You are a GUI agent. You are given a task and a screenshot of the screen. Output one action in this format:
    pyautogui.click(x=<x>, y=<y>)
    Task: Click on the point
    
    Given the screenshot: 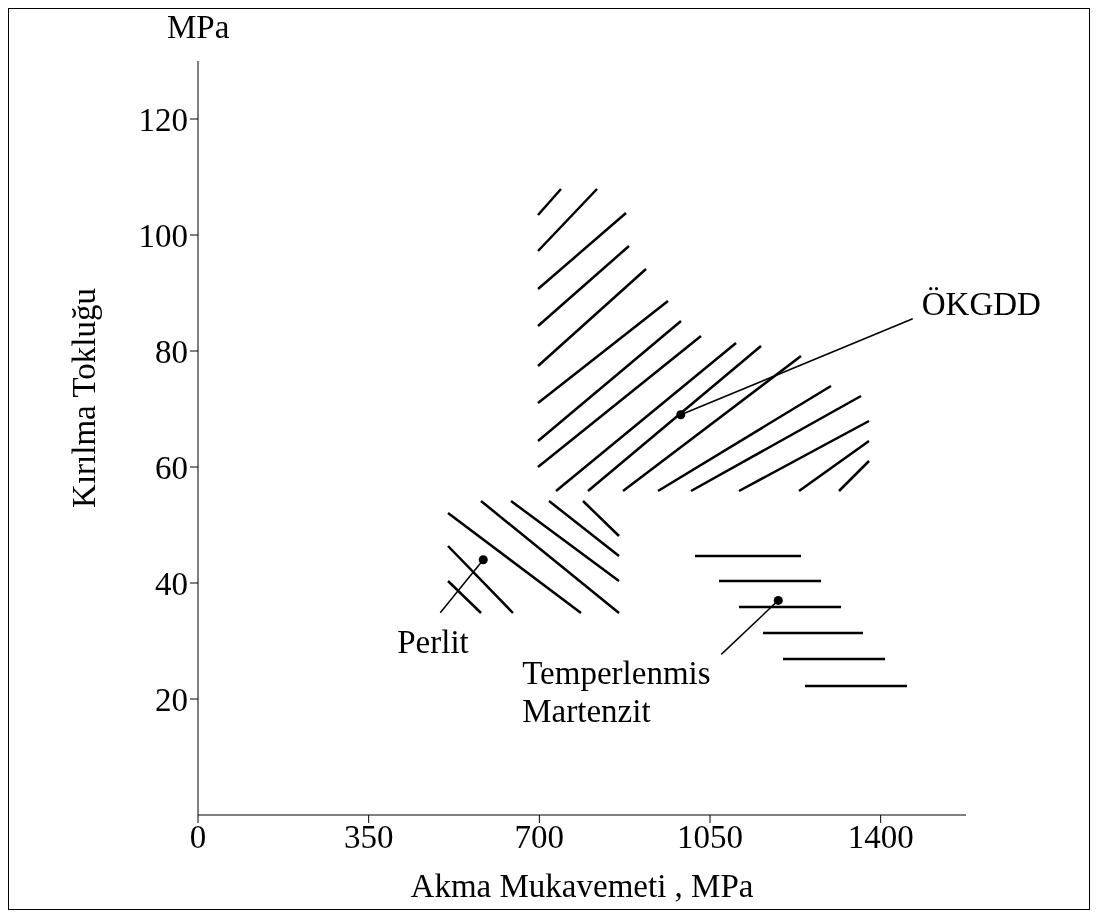 What is the action you would take?
    pyautogui.click(x=778, y=600)
    